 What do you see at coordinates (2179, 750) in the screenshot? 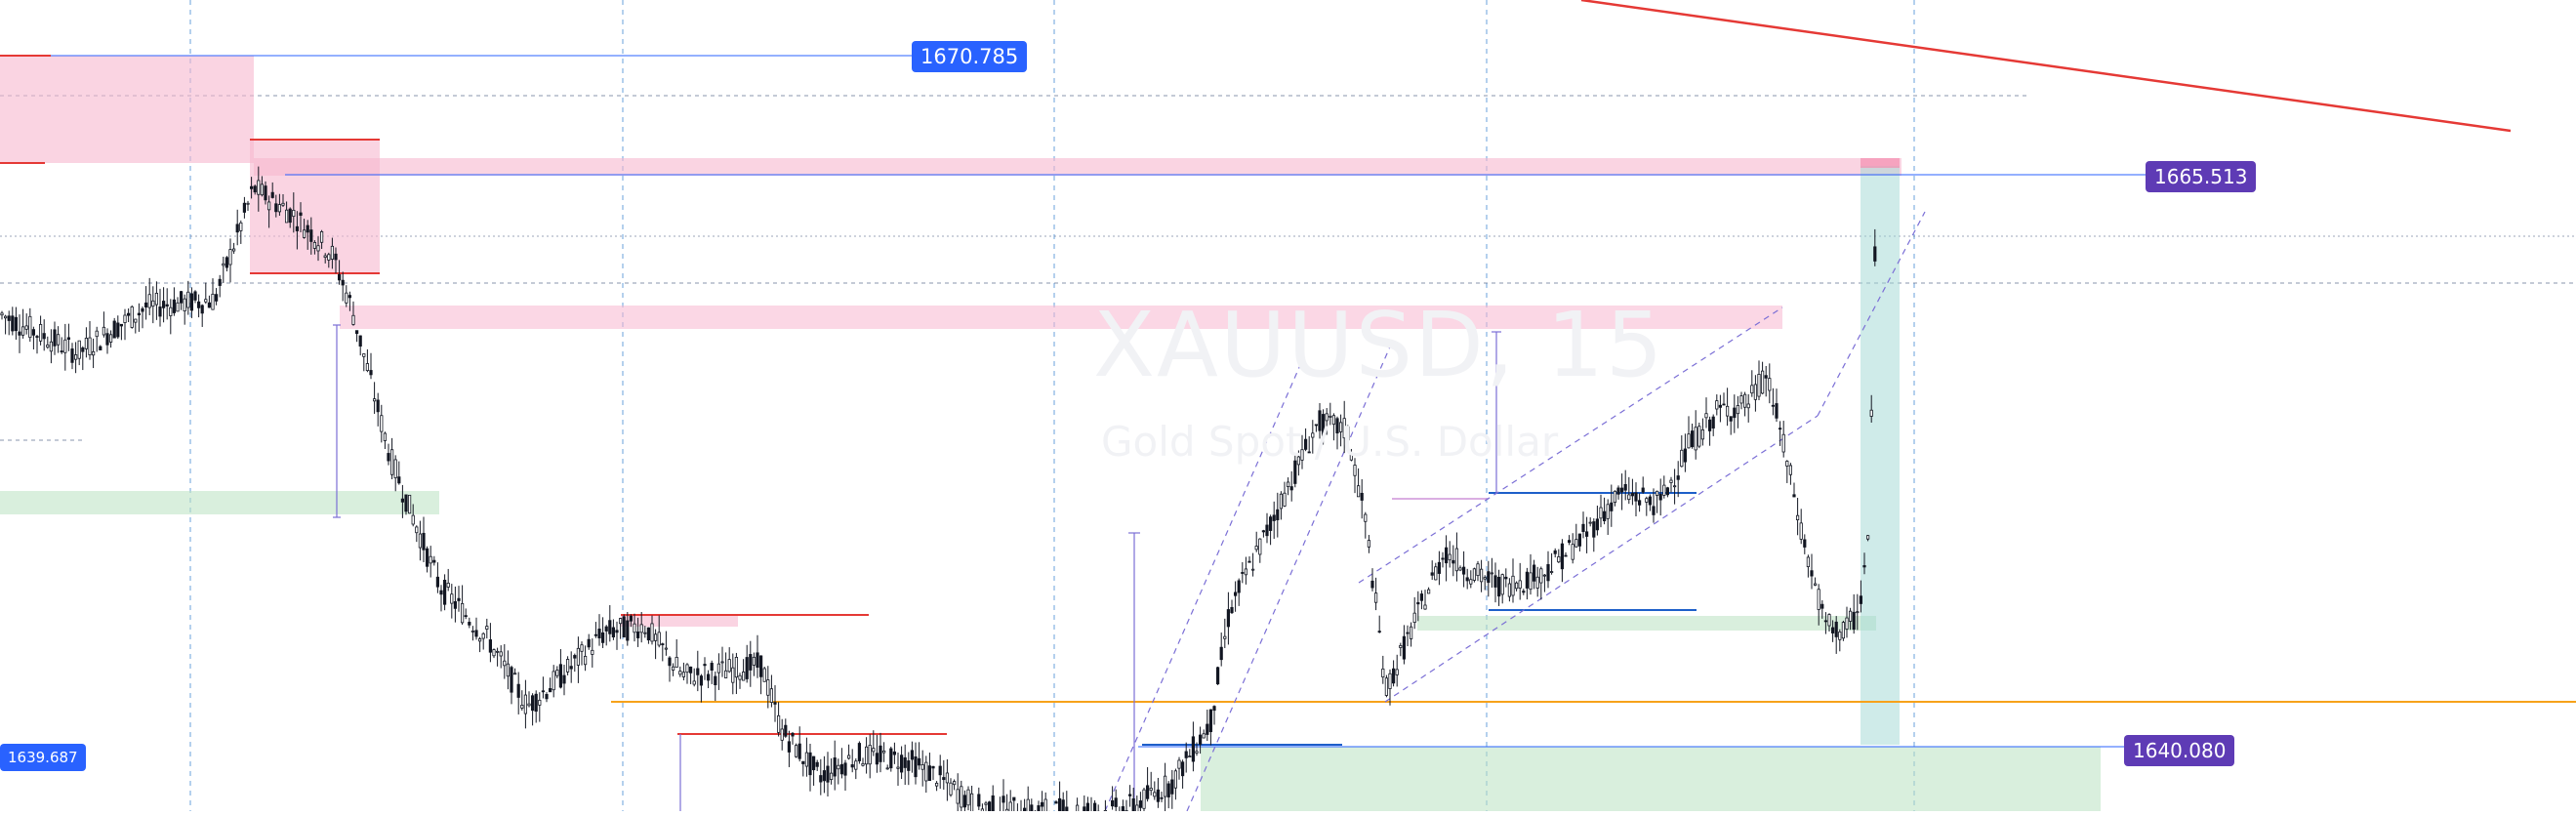
I see `price-label-1640: 1640.080` at bounding box center [2179, 750].